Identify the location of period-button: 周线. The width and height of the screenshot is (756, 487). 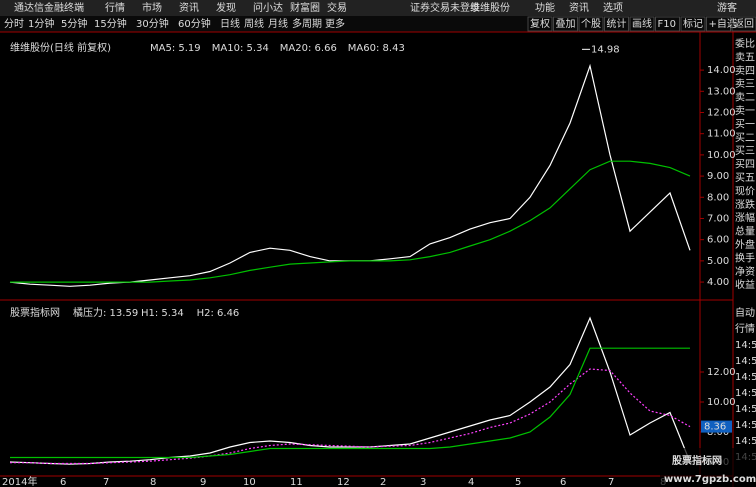
(254, 23).